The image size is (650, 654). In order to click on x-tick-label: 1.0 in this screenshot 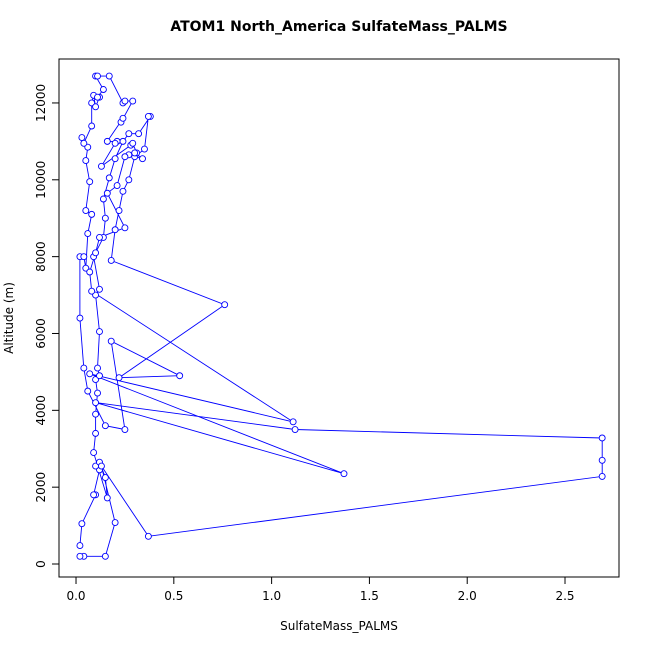, I will do `click(271, 596)`.